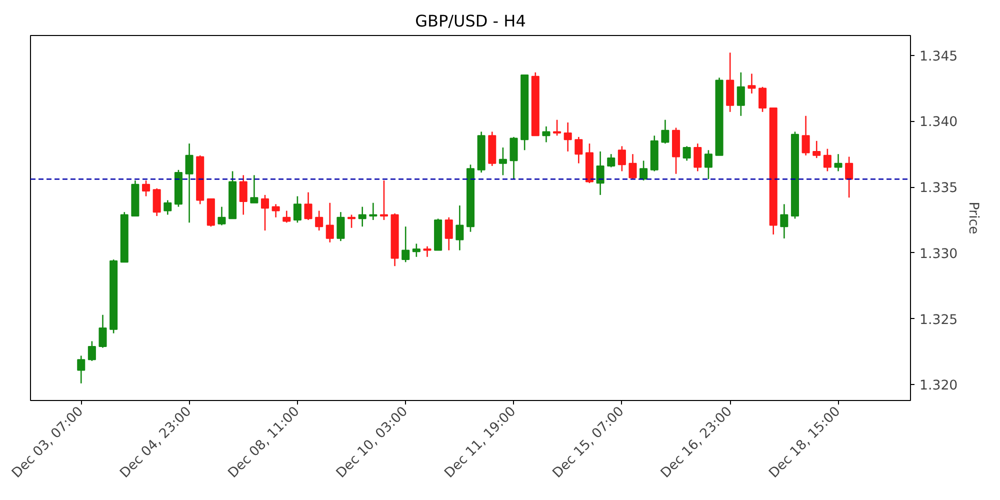 The image size is (1000, 500). I want to click on y-tick-label: 1.325, so click(939, 320).